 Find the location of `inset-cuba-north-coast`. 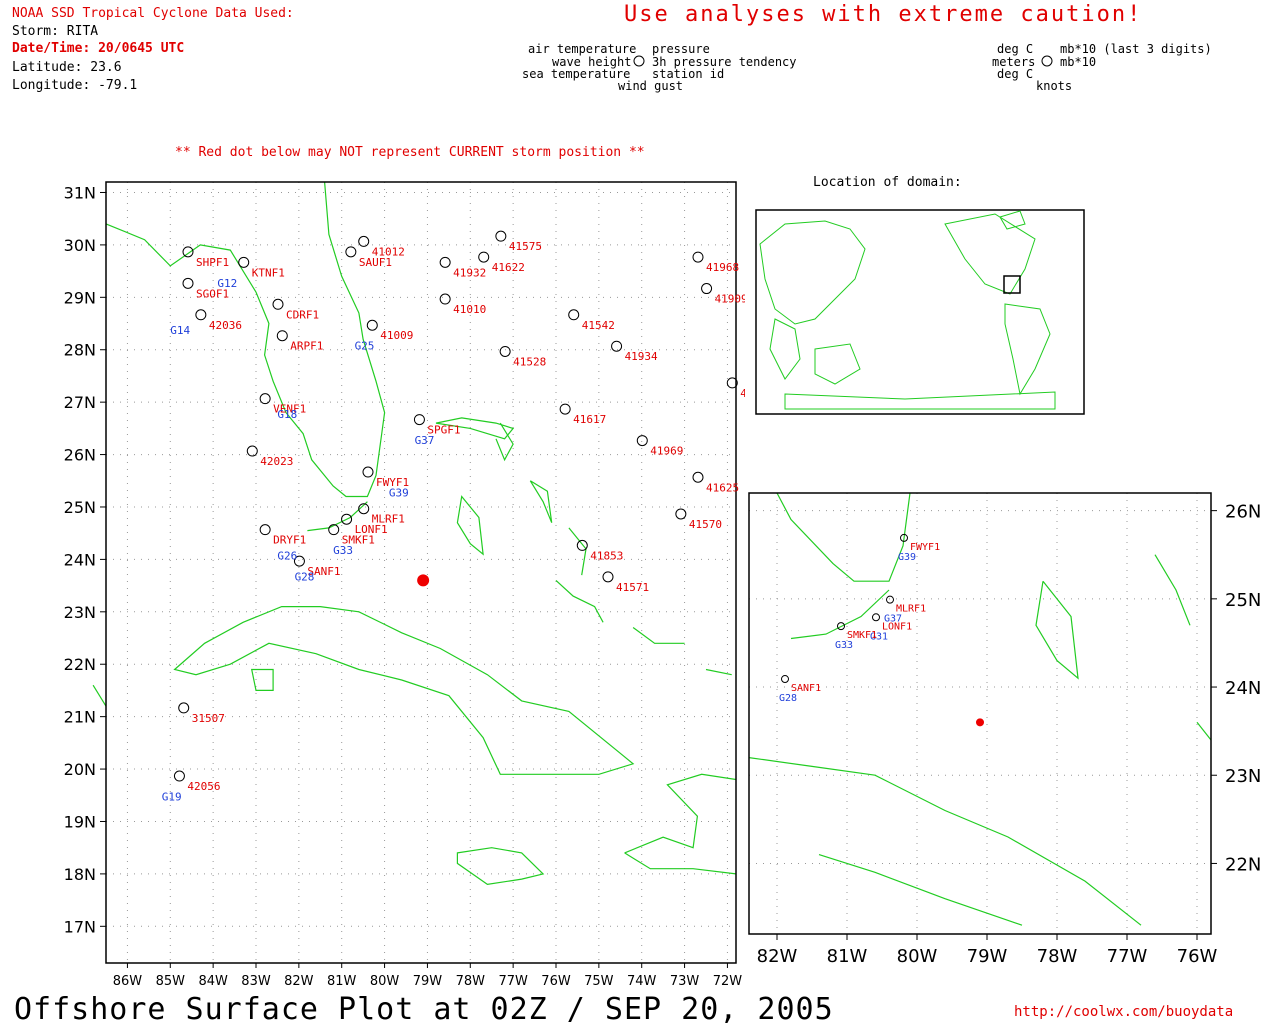

inset-cuba-north-coast is located at coordinates (945, 841).